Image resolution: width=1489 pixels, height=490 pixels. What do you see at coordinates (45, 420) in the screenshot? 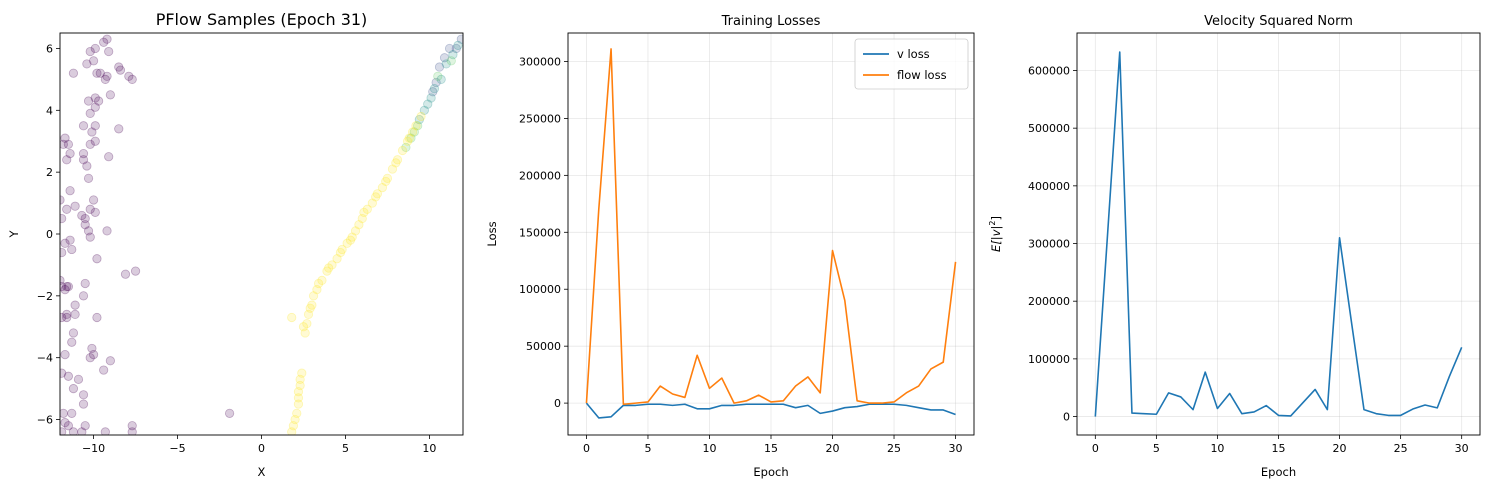
I see `y-tick-label: −6` at bounding box center [45, 420].